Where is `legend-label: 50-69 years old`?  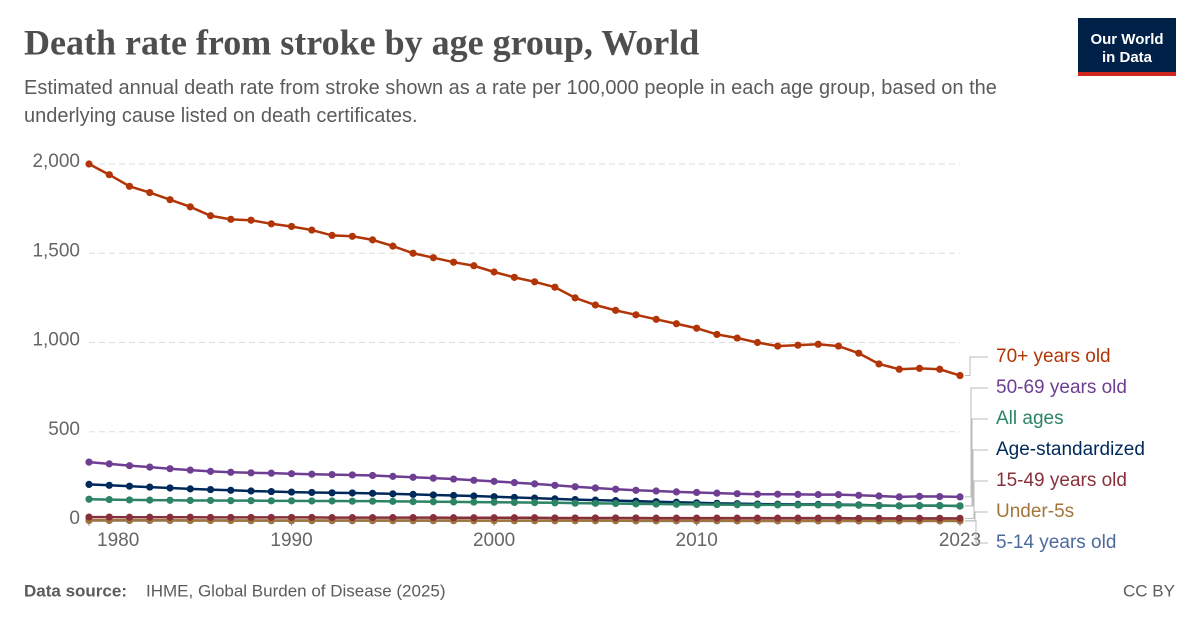 legend-label: 50-69 years old is located at coordinates (1061, 387).